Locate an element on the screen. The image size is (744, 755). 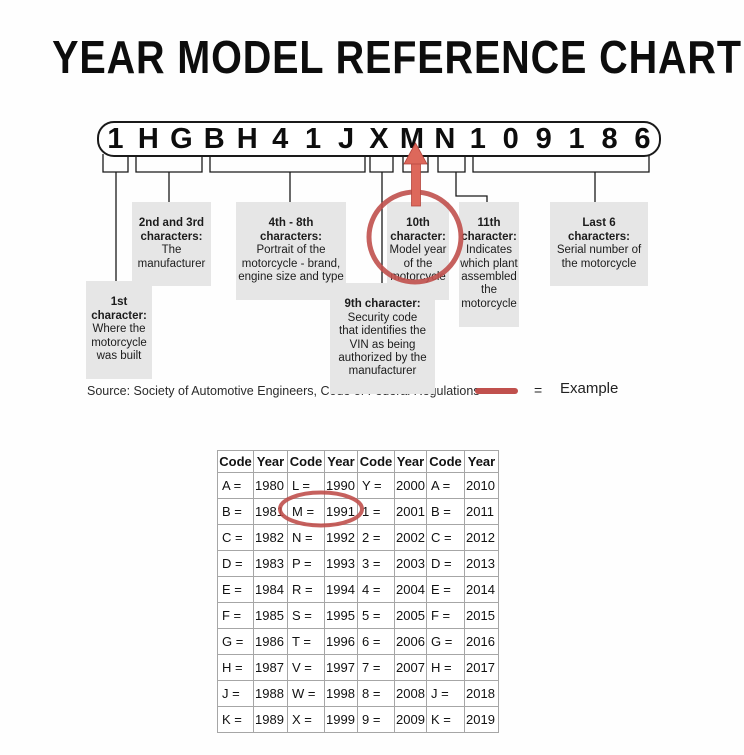
year-cell: 2008 is located at coordinates (410, 693).